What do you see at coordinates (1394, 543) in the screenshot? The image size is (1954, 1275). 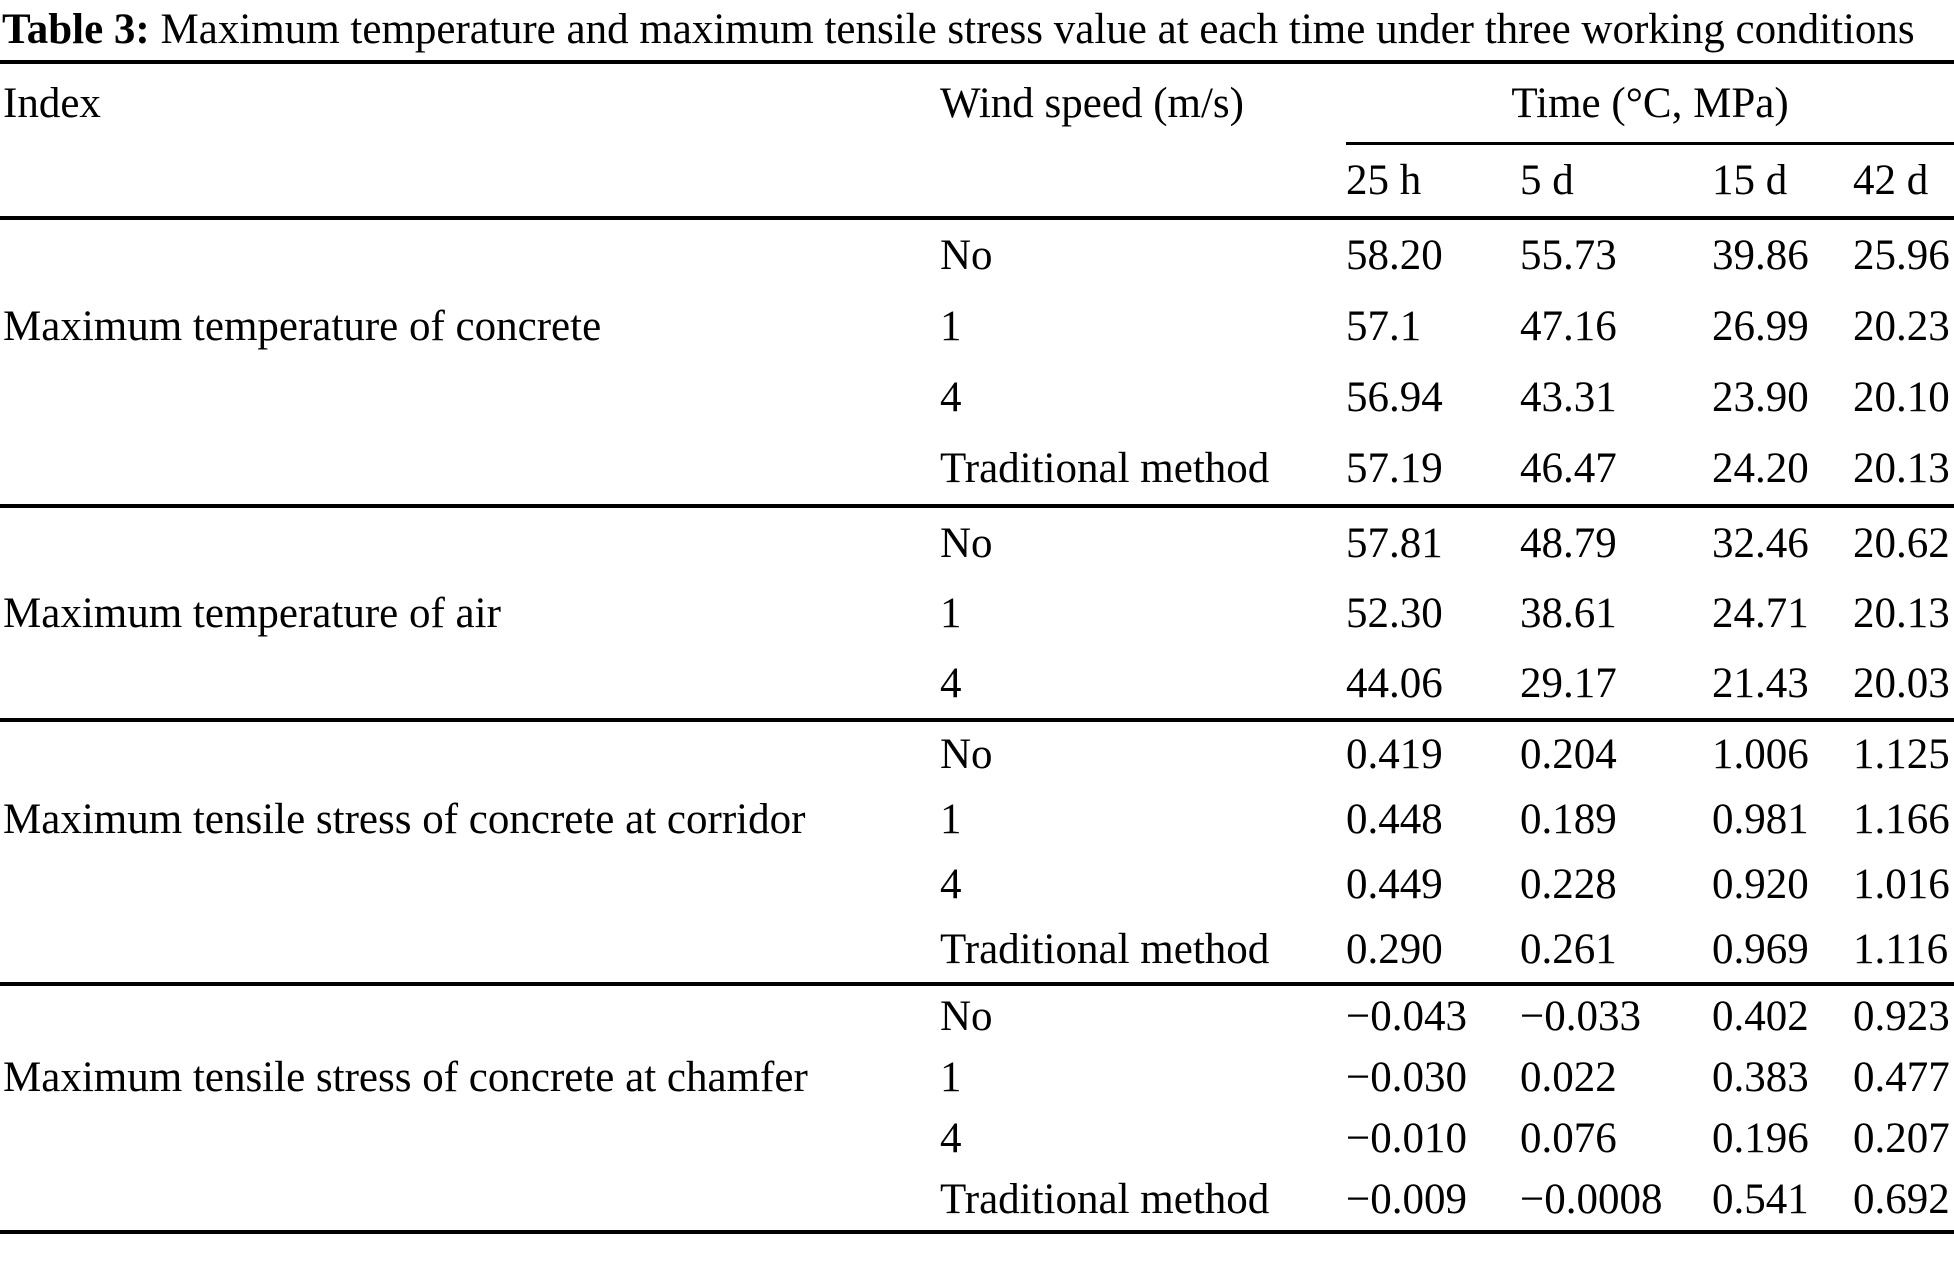 I see `value-cell: 57.81` at bounding box center [1394, 543].